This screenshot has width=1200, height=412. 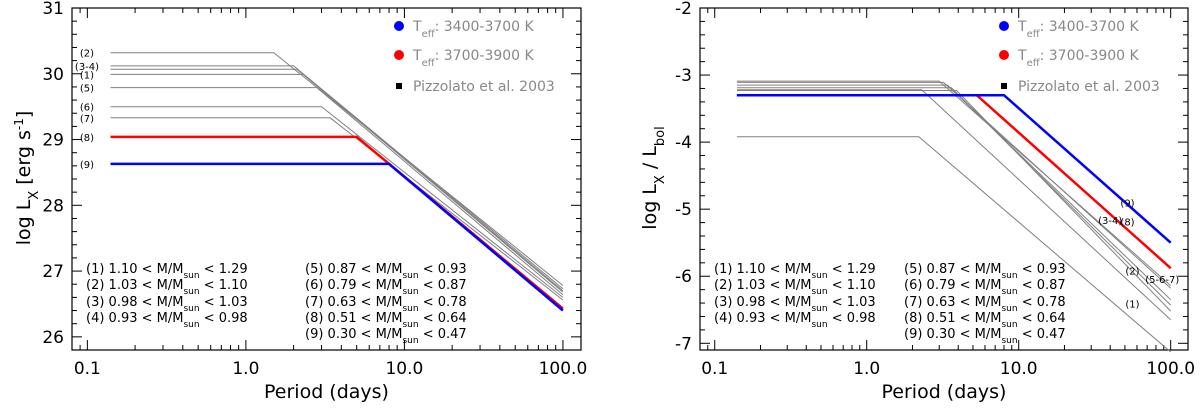 I want to click on y-axis-label: log LX / Lbol, so click(x=653, y=177).